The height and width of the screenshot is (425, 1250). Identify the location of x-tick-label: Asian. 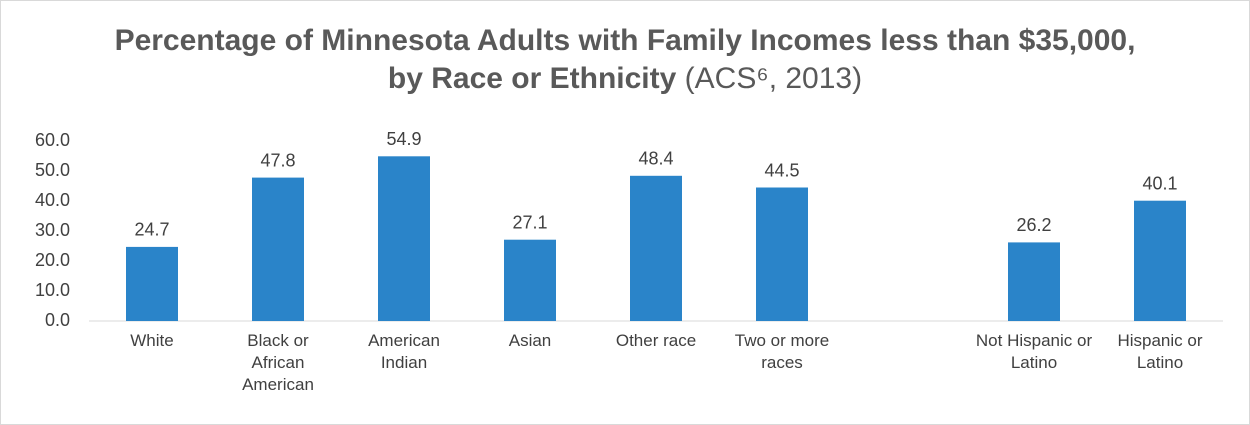
(530, 340).